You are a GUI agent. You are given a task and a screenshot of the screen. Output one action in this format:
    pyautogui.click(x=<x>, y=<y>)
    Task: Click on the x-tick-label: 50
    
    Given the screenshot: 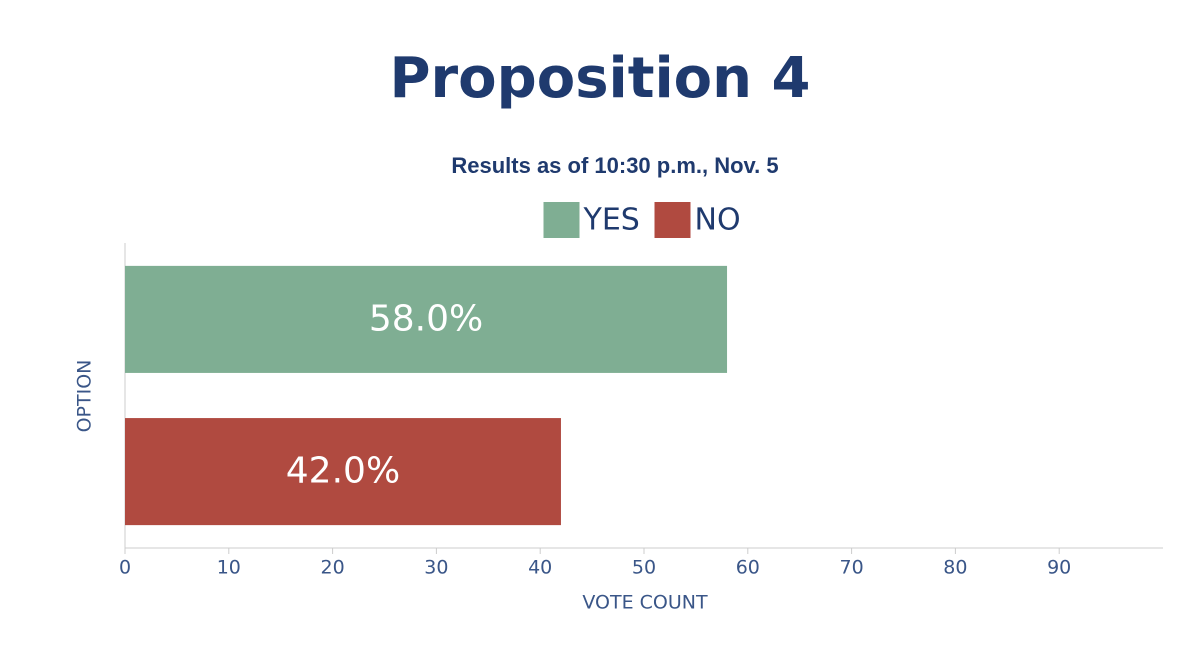 What is the action you would take?
    pyautogui.click(x=644, y=568)
    